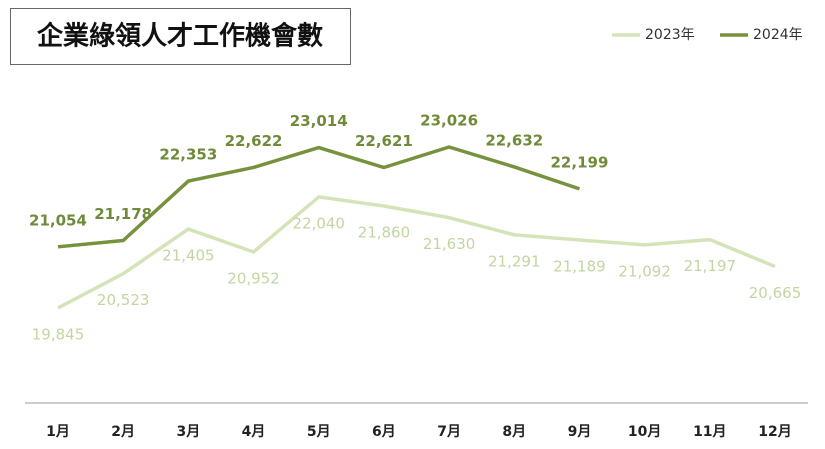  I want to click on x-tick-label: 4月, so click(254, 432).